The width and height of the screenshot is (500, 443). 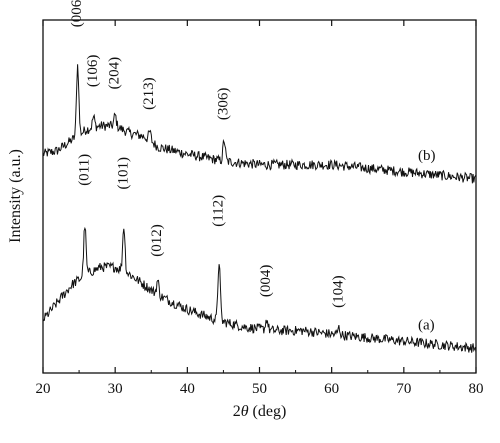 What do you see at coordinates (149, 93) in the screenshot?
I see `peak-label: (213)` at bounding box center [149, 93].